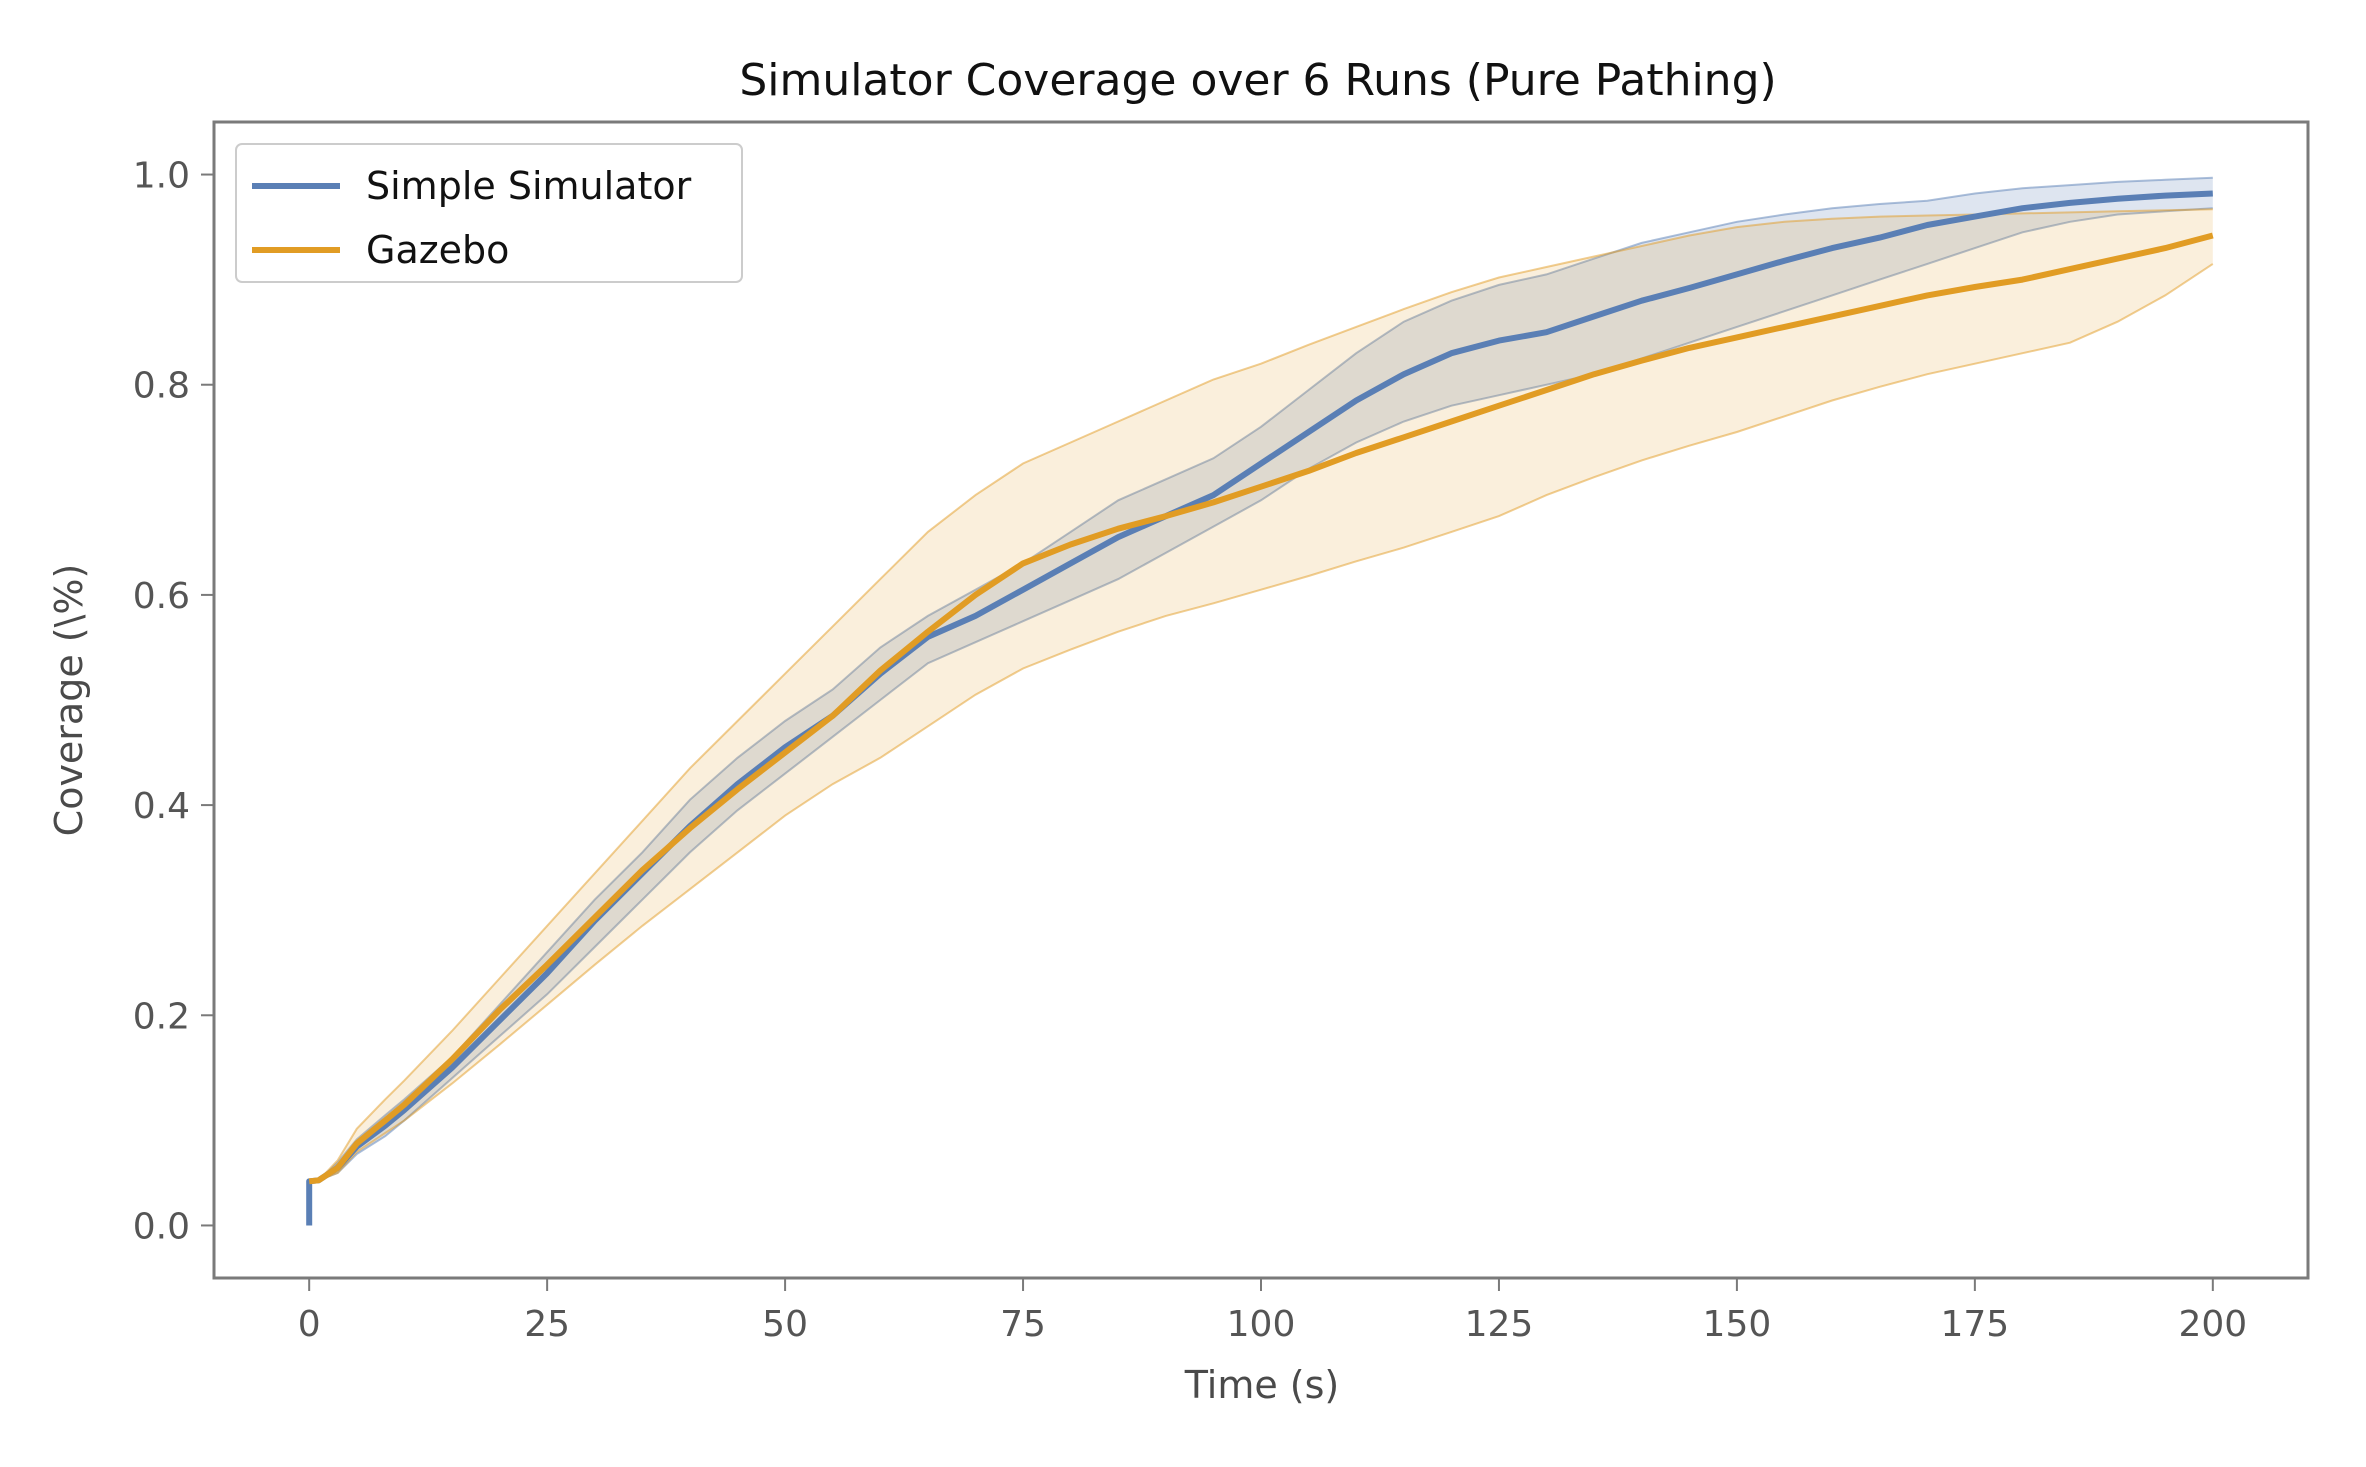  Describe the element at coordinates (785, 1324) in the screenshot. I see `x-tick-label: 50` at that location.